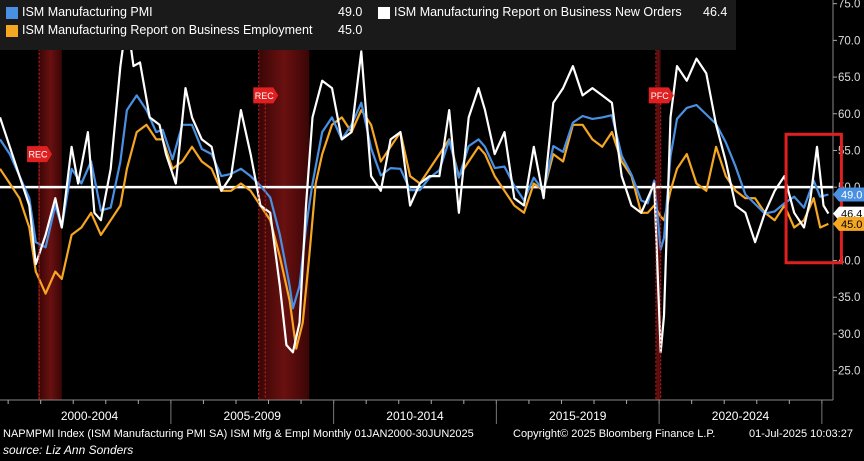  Describe the element at coordinates (350, 30) in the screenshot. I see `legend-employment-value: 45.0` at that location.